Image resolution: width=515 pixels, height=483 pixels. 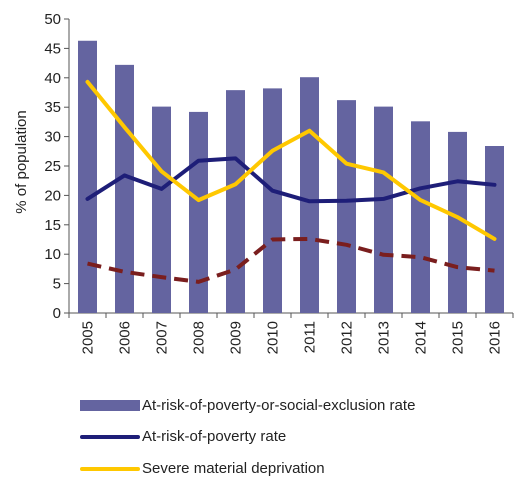 What do you see at coordinates (52, 195) in the screenshot?
I see `y-tick-label: 20` at bounding box center [52, 195].